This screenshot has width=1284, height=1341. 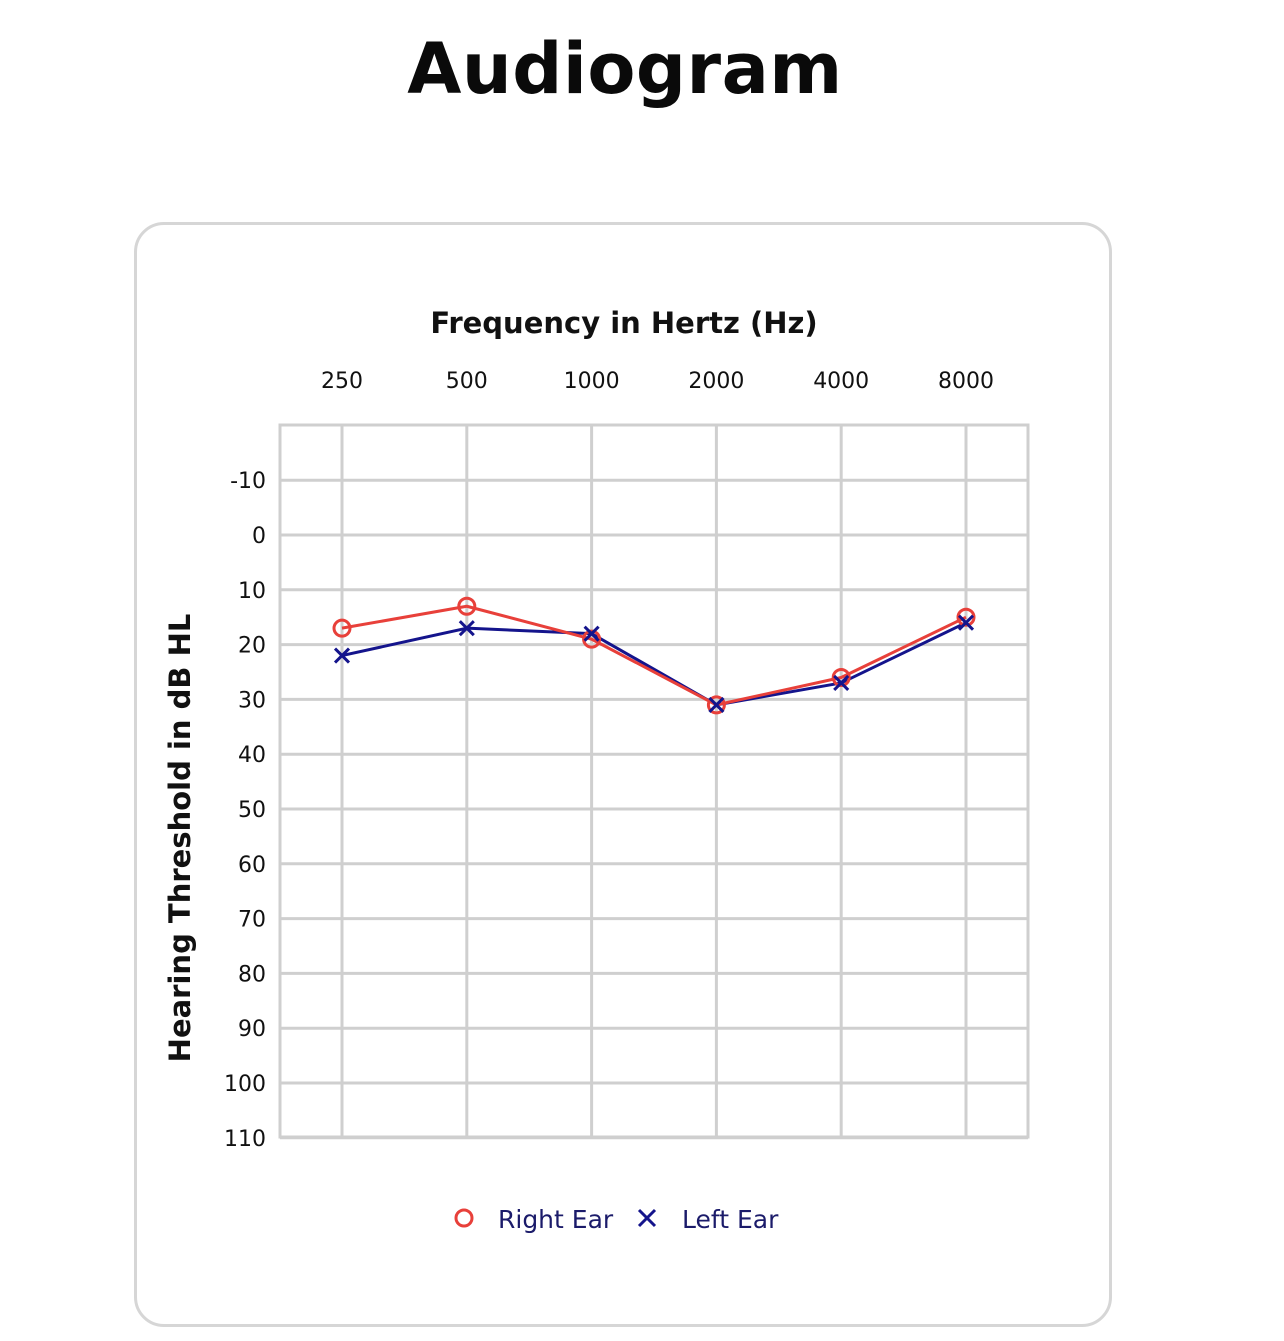 I want to click on y-tick-label: 110, so click(x=245, y=1139).